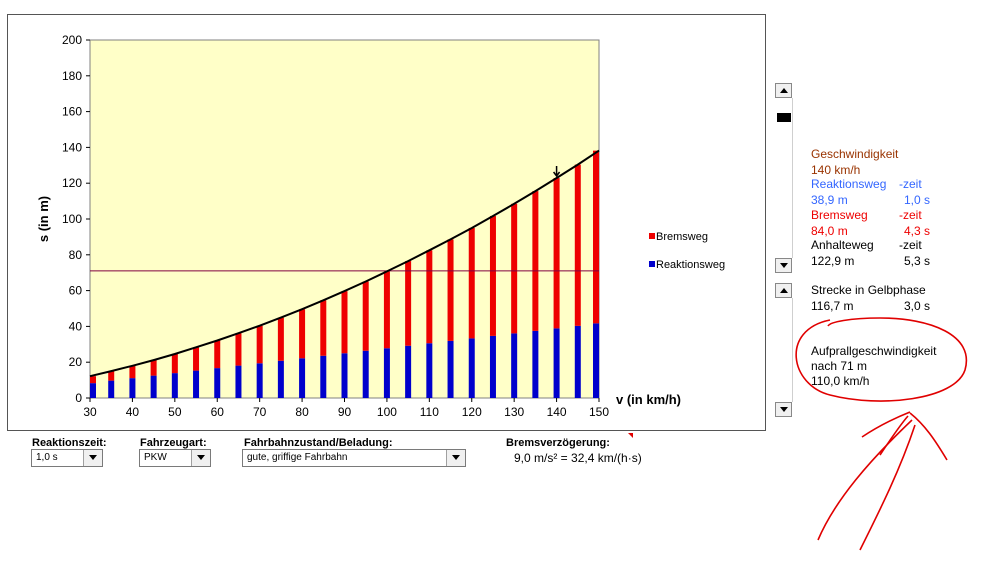 The image size is (1000, 565). What do you see at coordinates (387, 412) in the screenshot?
I see `x-tick-label: 100` at bounding box center [387, 412].